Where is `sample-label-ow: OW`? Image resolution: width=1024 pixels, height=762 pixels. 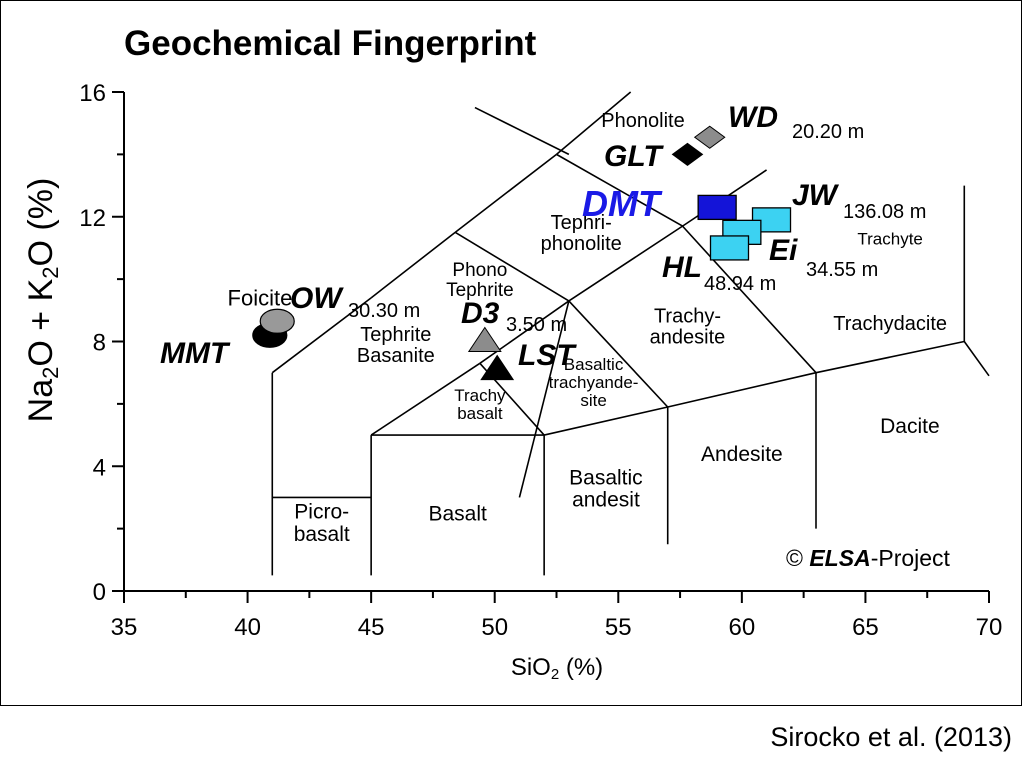 sample-label-ow: OW is located at coordinates (317, 298).